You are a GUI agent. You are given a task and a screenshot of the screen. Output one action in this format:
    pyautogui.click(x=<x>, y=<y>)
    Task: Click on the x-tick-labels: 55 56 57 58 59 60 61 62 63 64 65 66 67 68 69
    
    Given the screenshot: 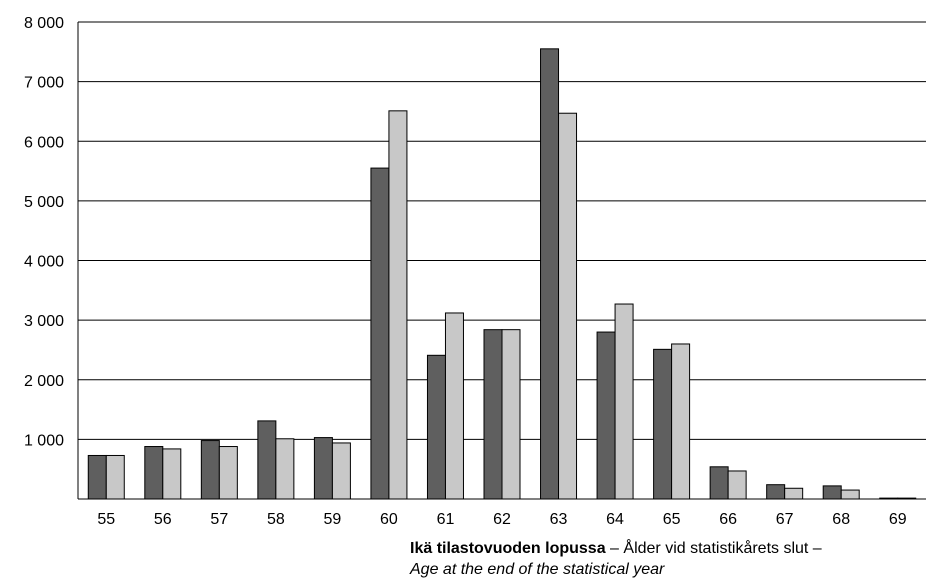 What is the action you would take?
    pyautogui.click(x=501, y=519)
    